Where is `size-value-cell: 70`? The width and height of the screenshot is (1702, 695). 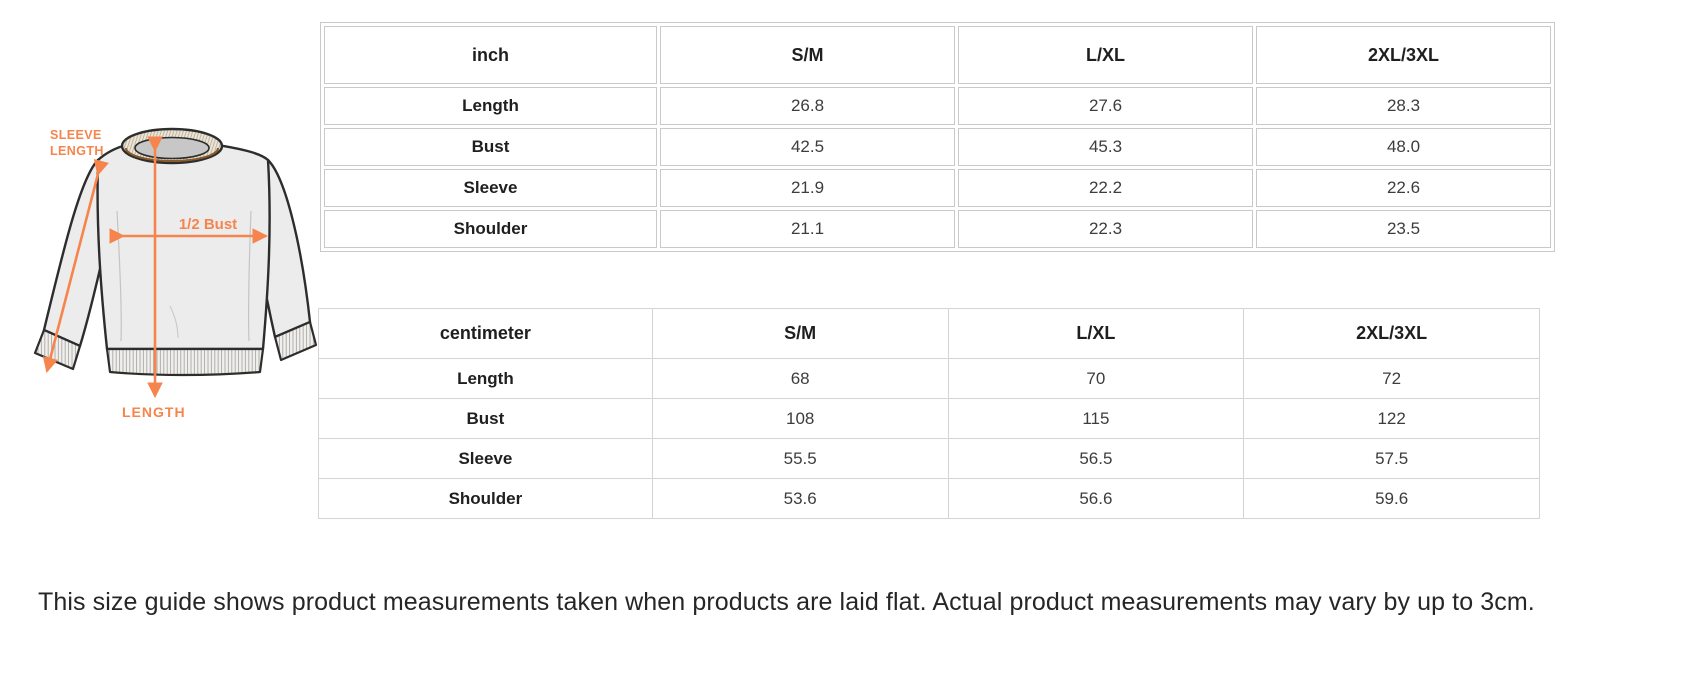 size-value-cell: 70 is located at coordinates (1096, 378).